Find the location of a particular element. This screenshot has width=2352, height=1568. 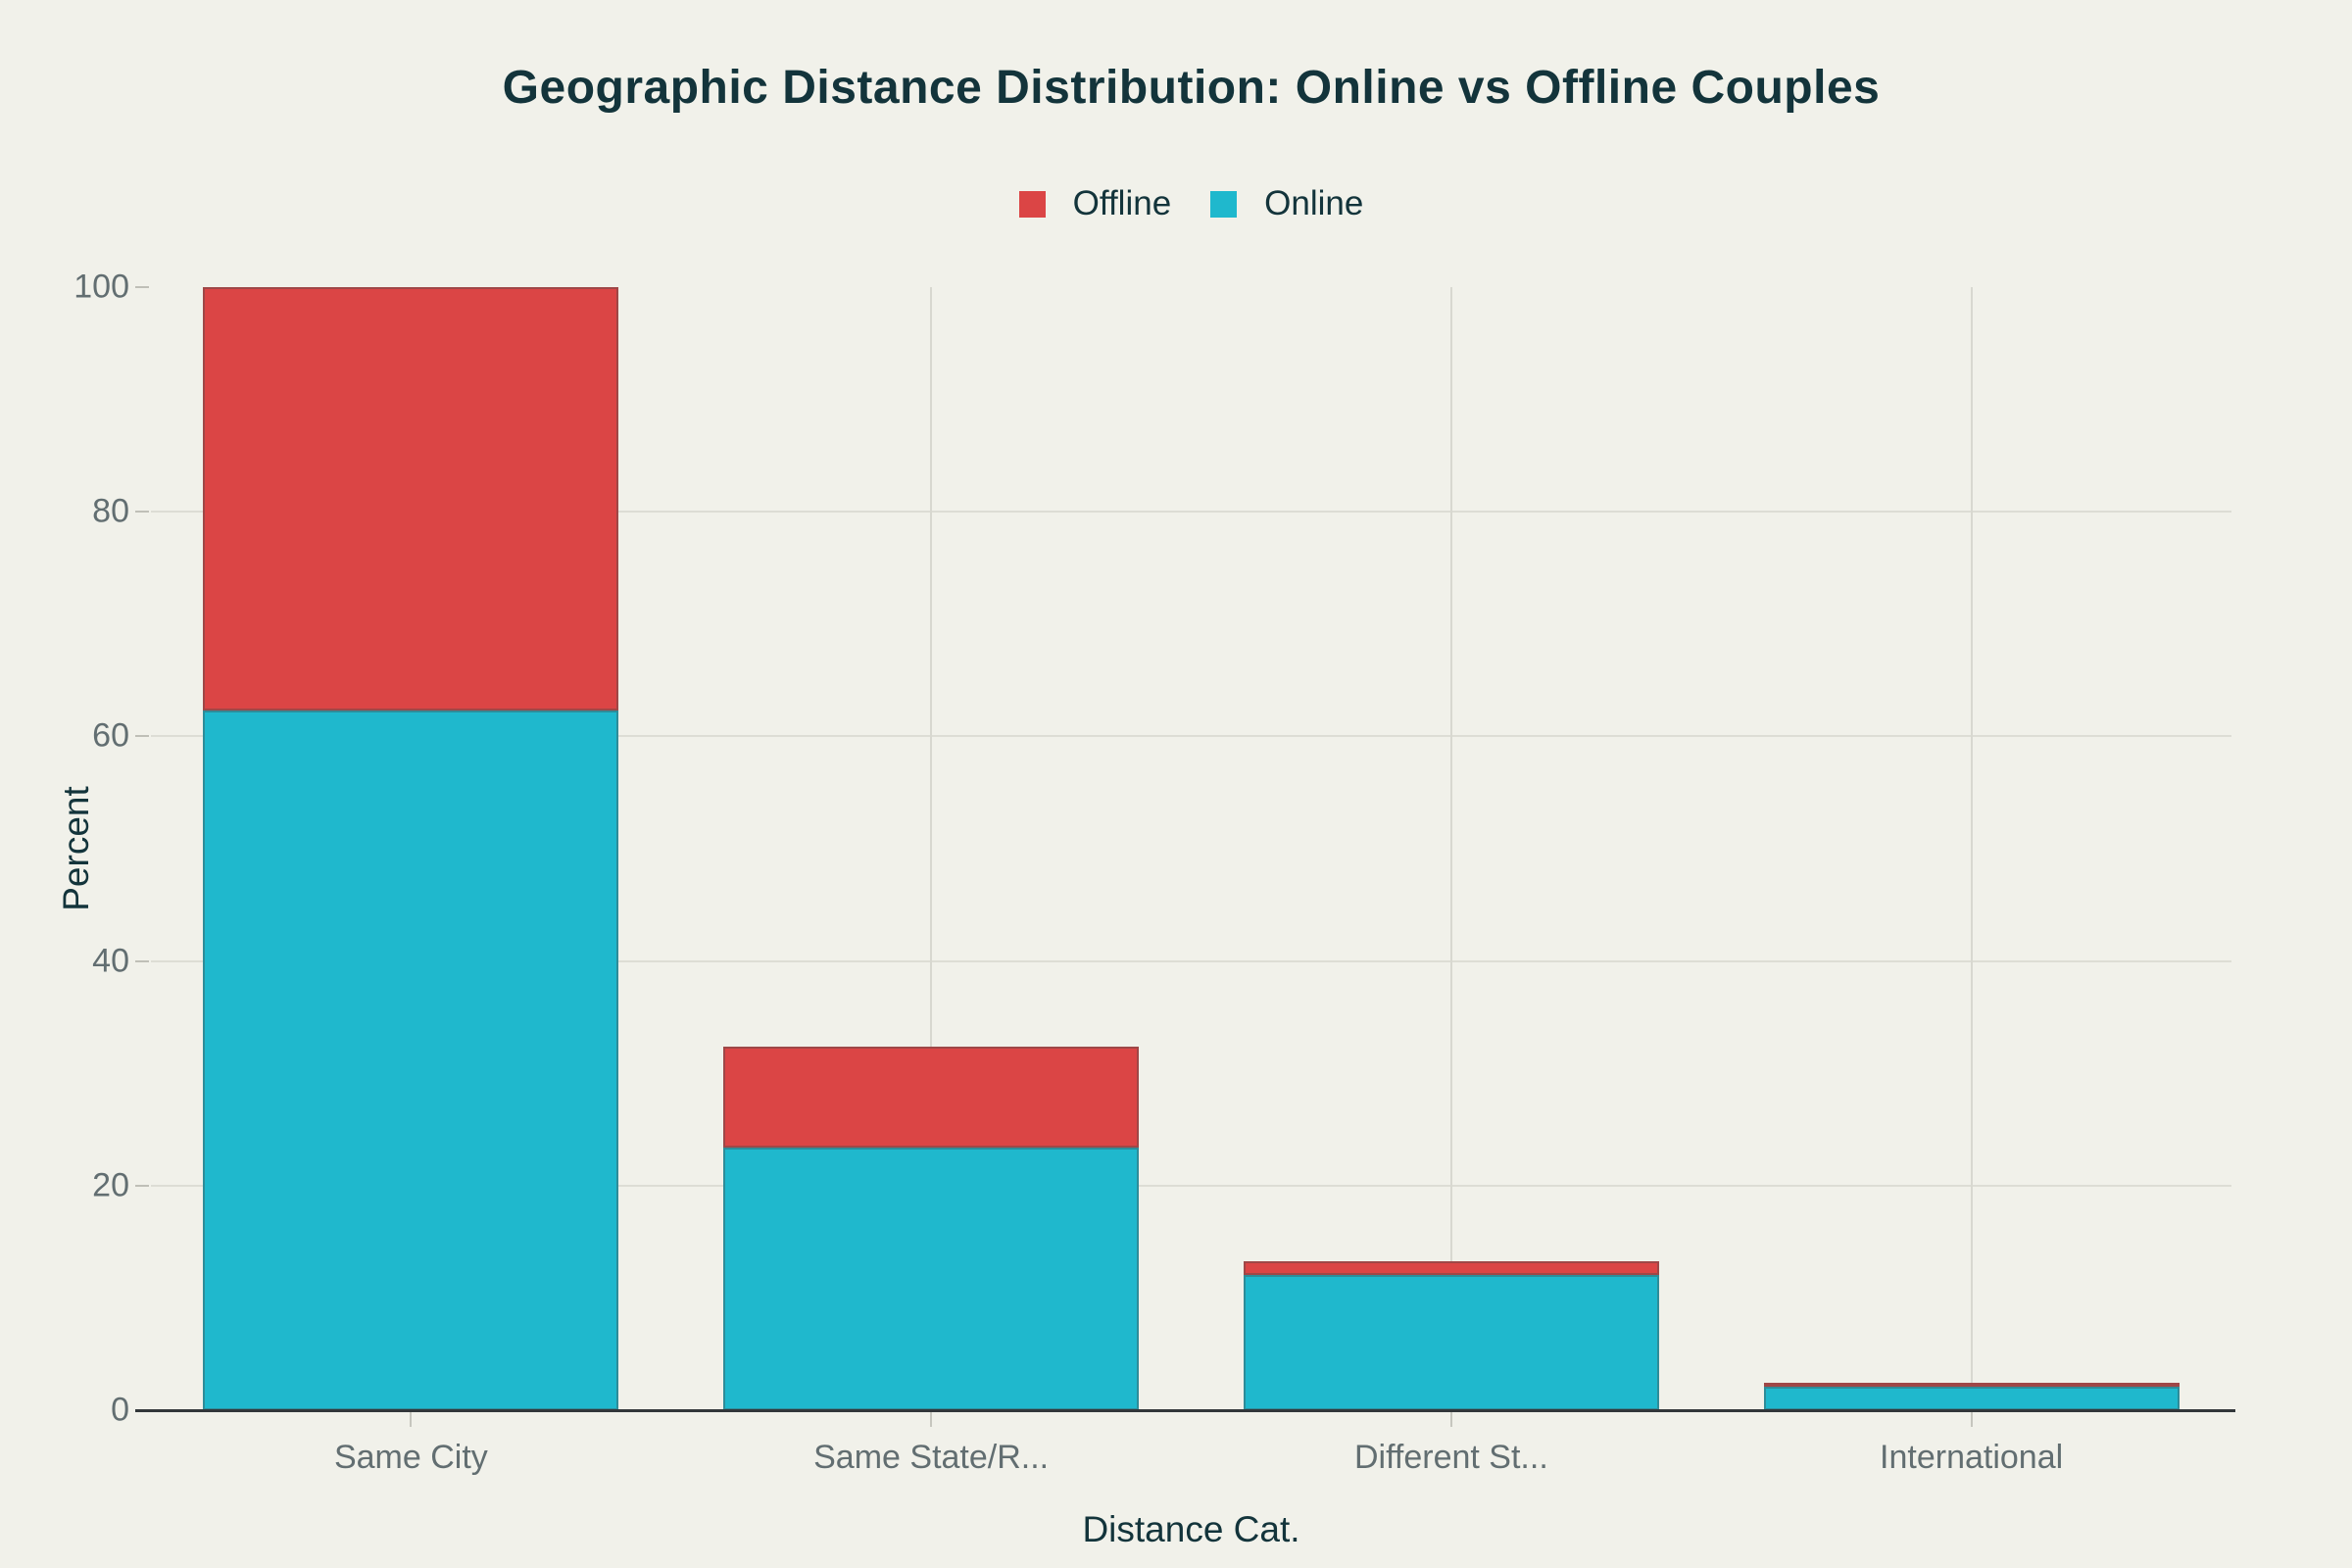

y-tick-label-40: 40 is located at coordinates (110, 961).